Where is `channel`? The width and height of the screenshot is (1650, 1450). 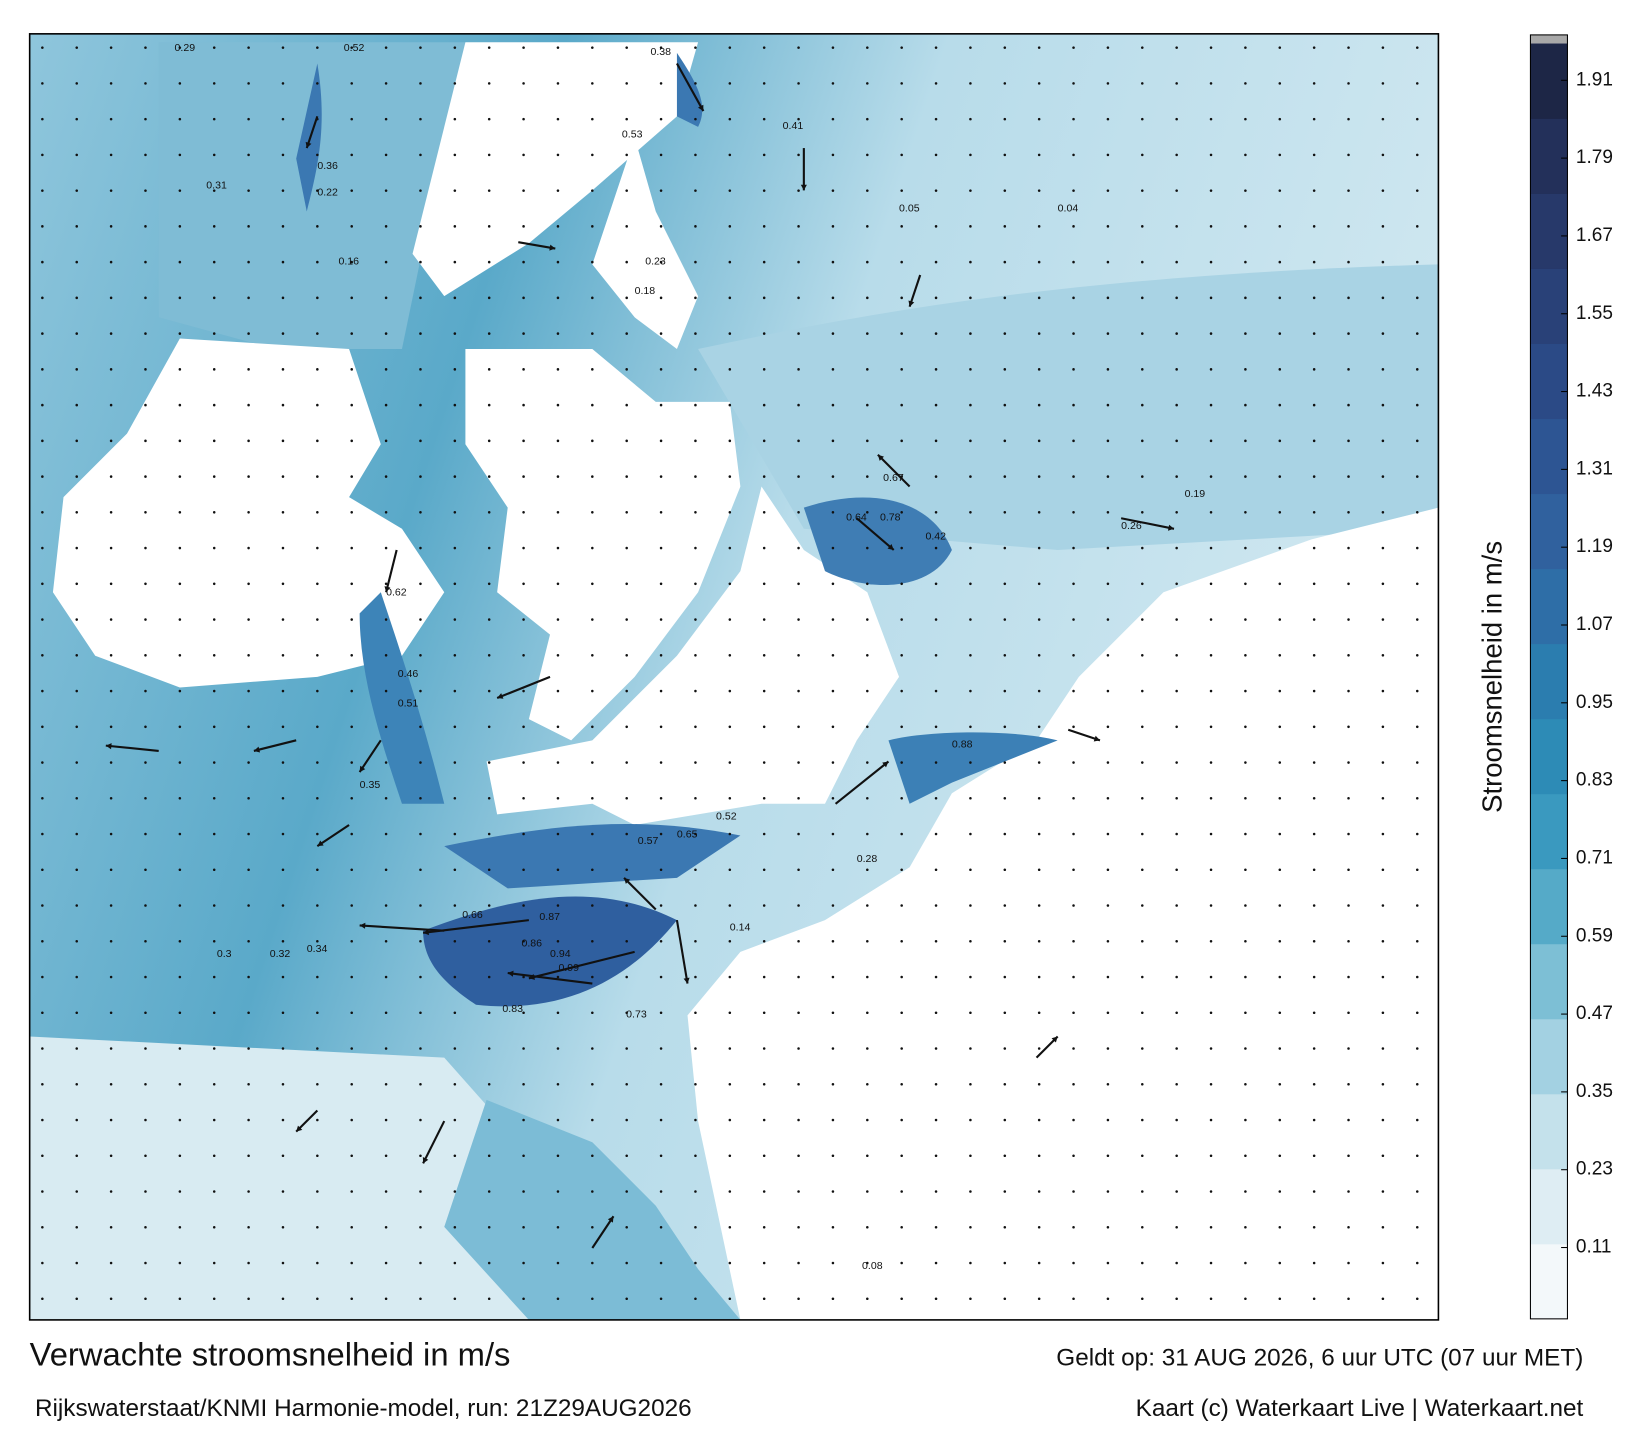 channel is located at coordinates (550, 951).